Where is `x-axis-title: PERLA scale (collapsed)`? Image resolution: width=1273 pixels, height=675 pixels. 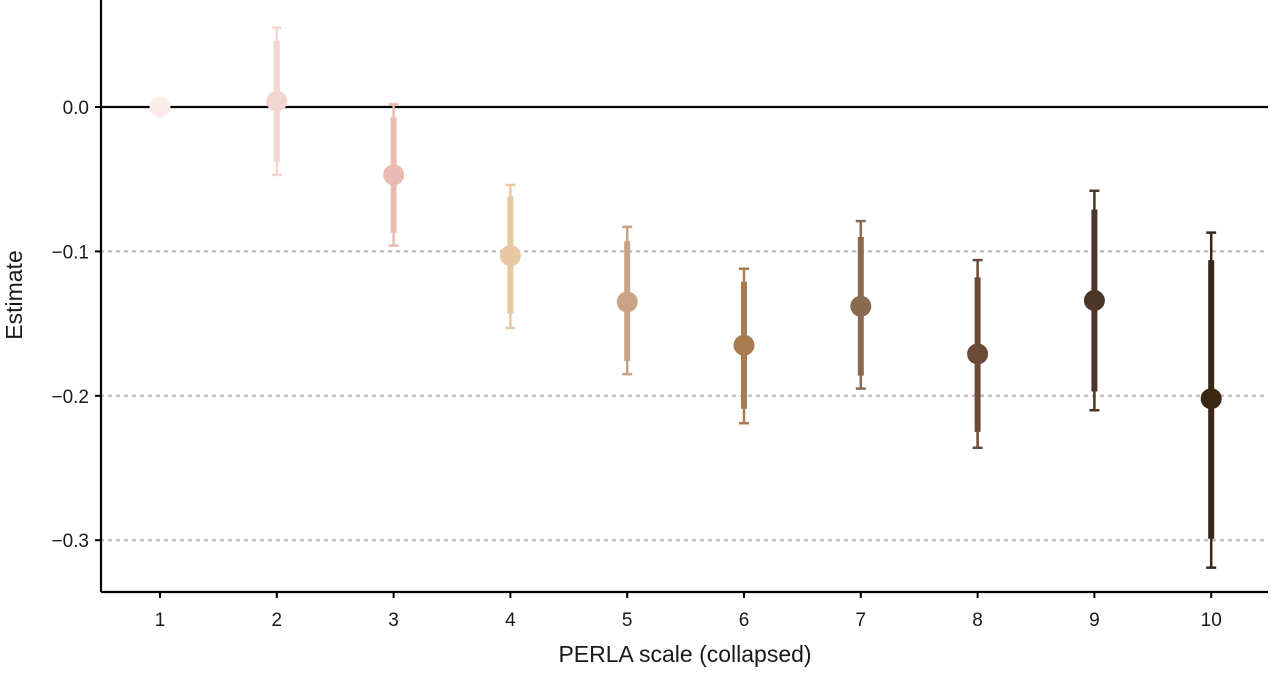
x-axis-title: PERLA scale (collapsed) is located at coordinates (684, 654).